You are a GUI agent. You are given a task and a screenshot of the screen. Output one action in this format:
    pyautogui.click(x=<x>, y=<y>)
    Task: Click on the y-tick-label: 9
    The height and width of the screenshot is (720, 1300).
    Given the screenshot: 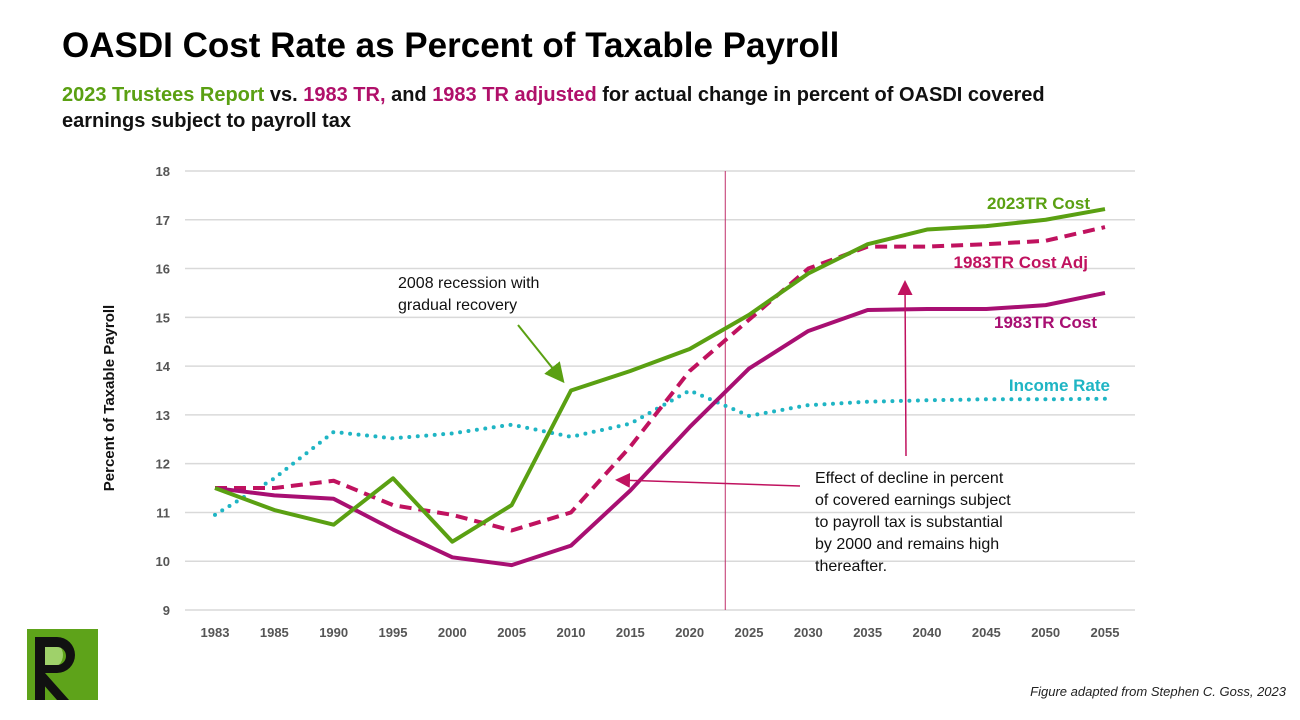 What is the action you would take?
    pyautogui.click(x=166, y=610)
    